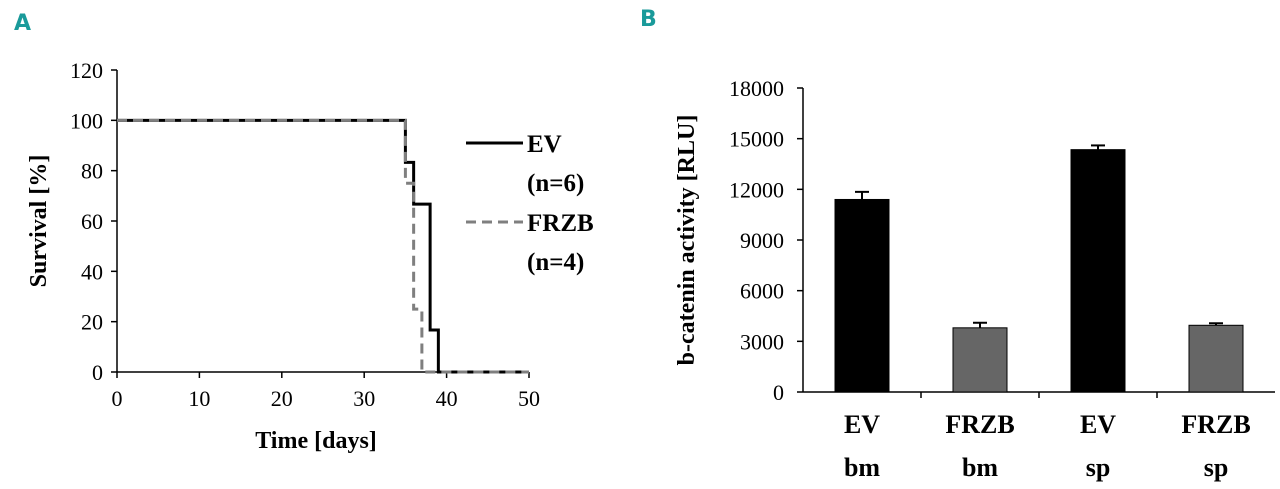  What do you see at coordinates (762, 291) in the screenshot?
I see `bar-y-tick-label: 6000` at bounding box center [762, 291].